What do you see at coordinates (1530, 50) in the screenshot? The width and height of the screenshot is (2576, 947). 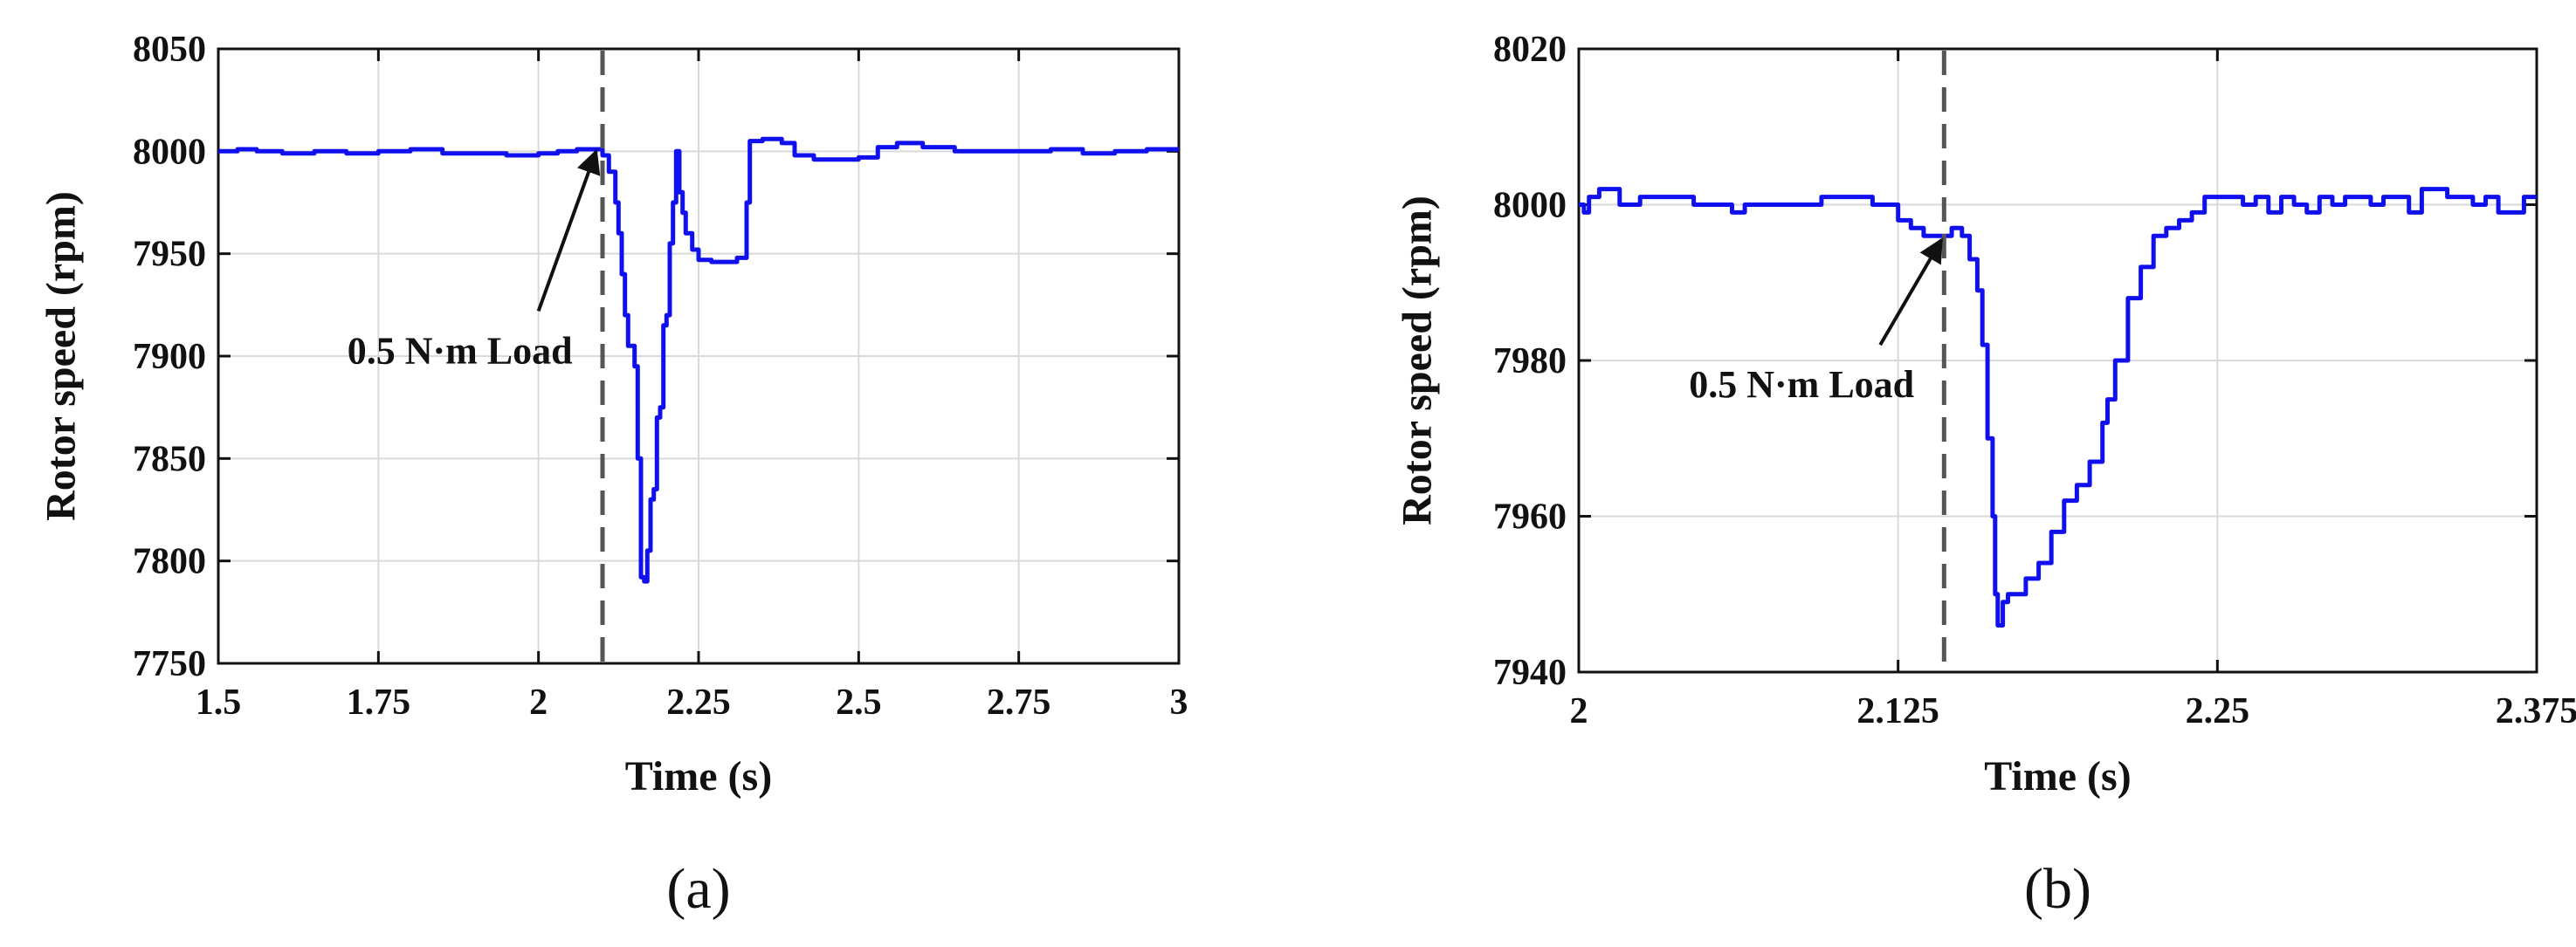 I see `y-tick-label: 8020` at bounding box center [1530, 50].